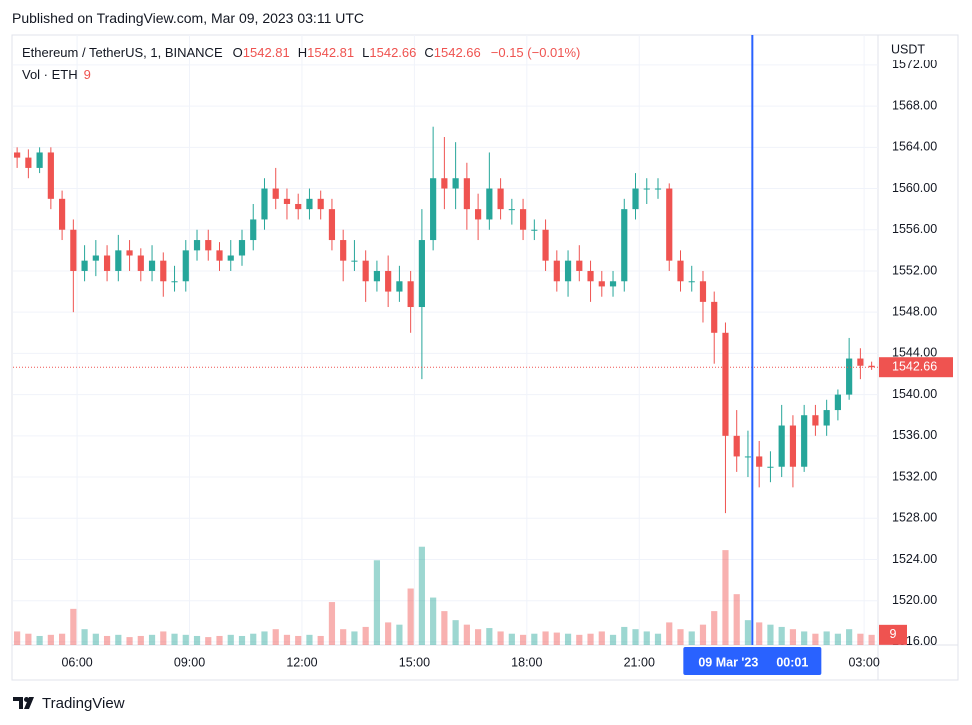  Describe the element at coordinates (918, 49) in the screenshot. I see `currency-bg` at that location.